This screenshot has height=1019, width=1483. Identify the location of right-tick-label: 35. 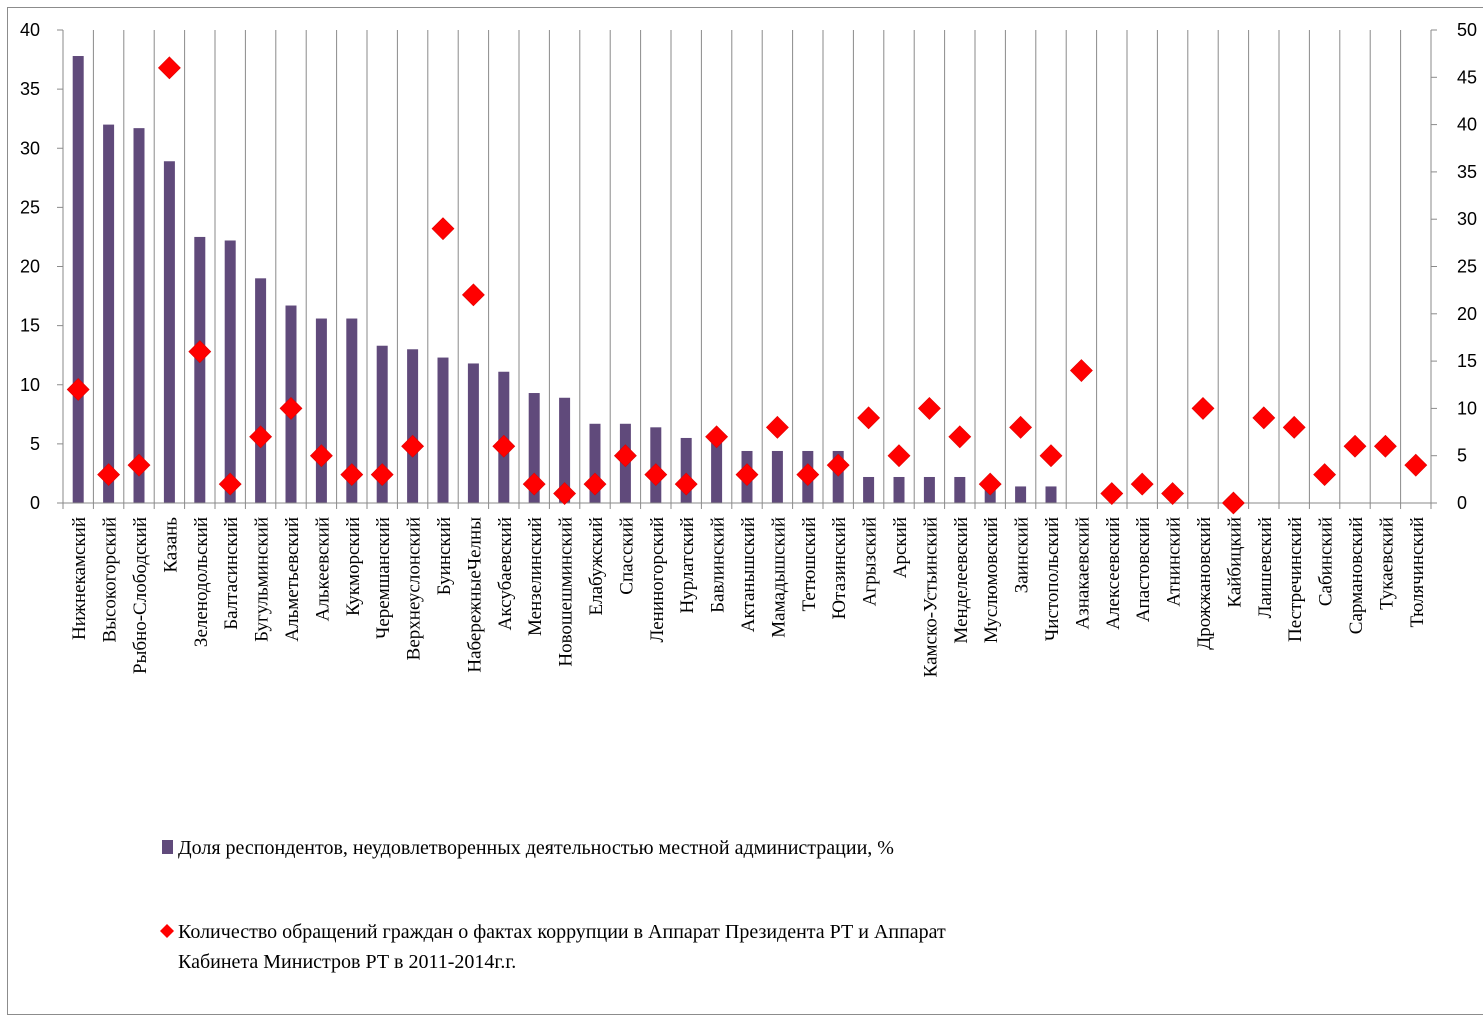
(1467, 172).